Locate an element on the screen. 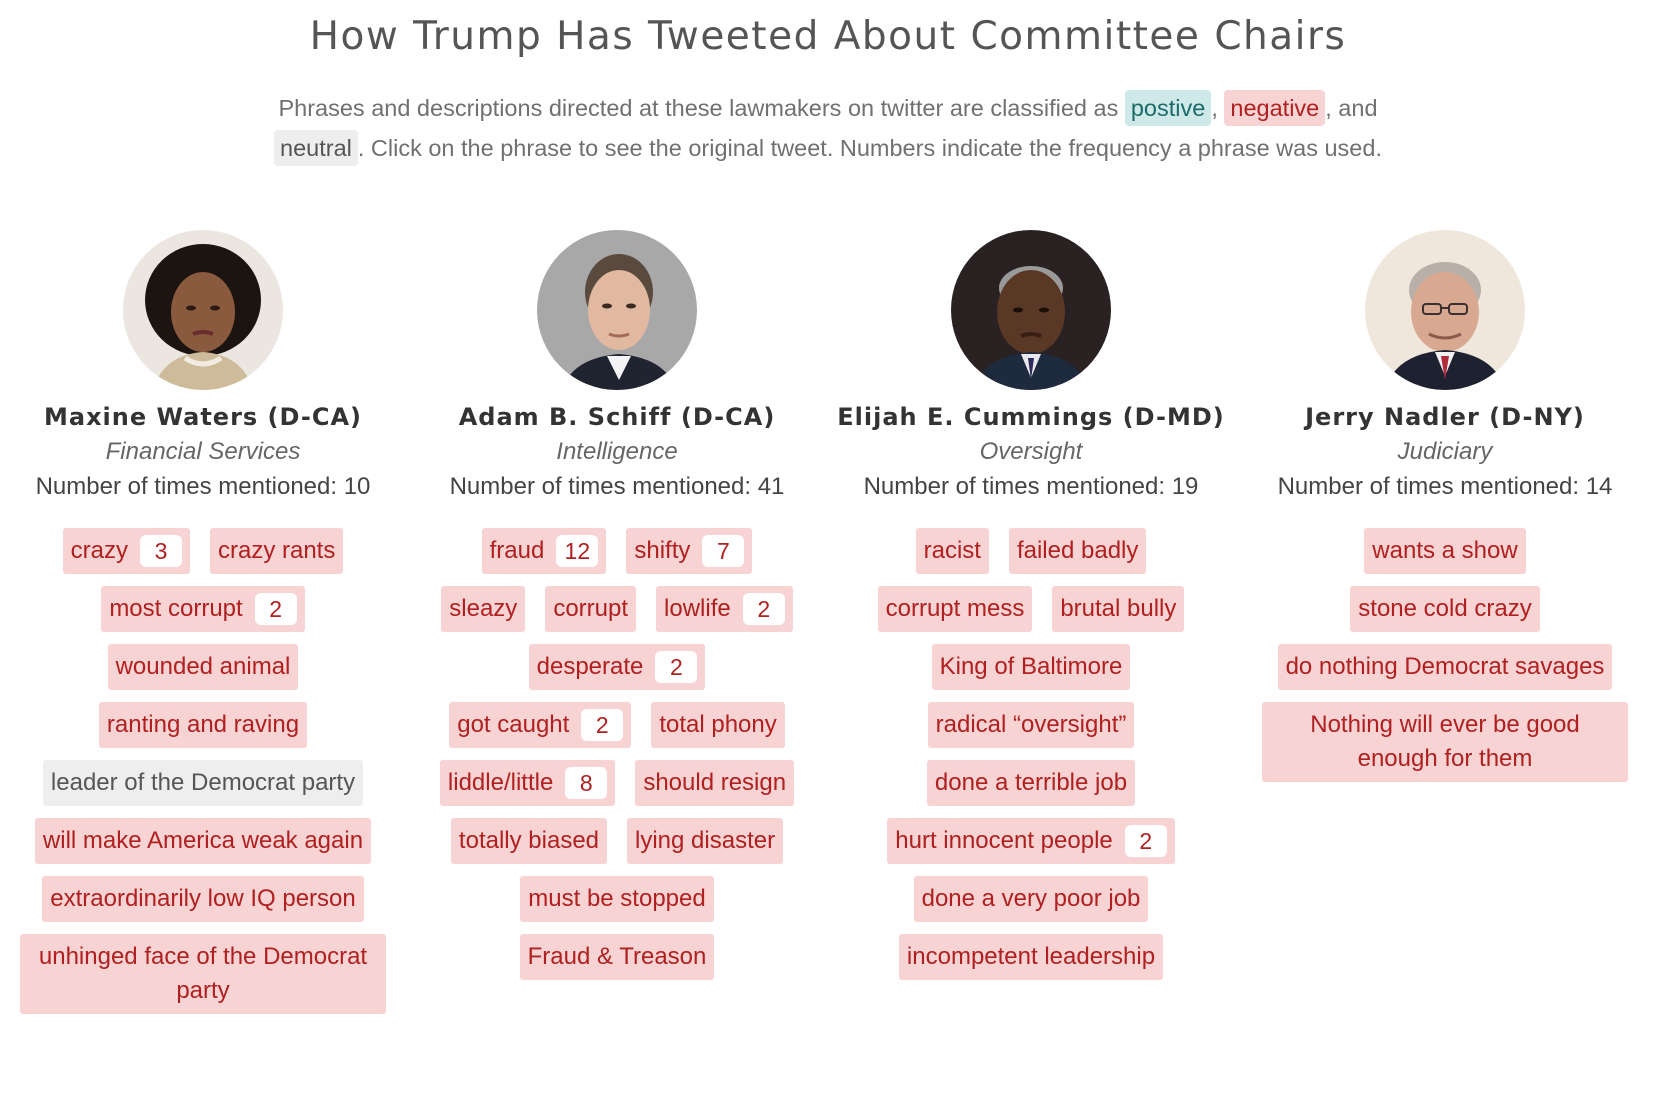  phrase-chip: most corrupt 2 is located at coordinates (203, 609).